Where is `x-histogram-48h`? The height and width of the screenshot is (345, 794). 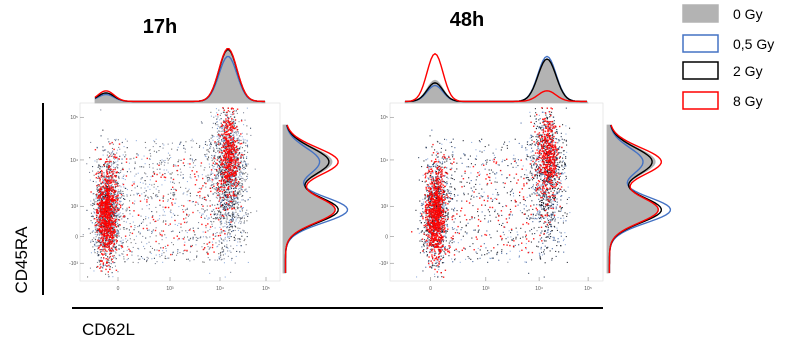 x-histogram-48h is located at coordinates (496, 78).